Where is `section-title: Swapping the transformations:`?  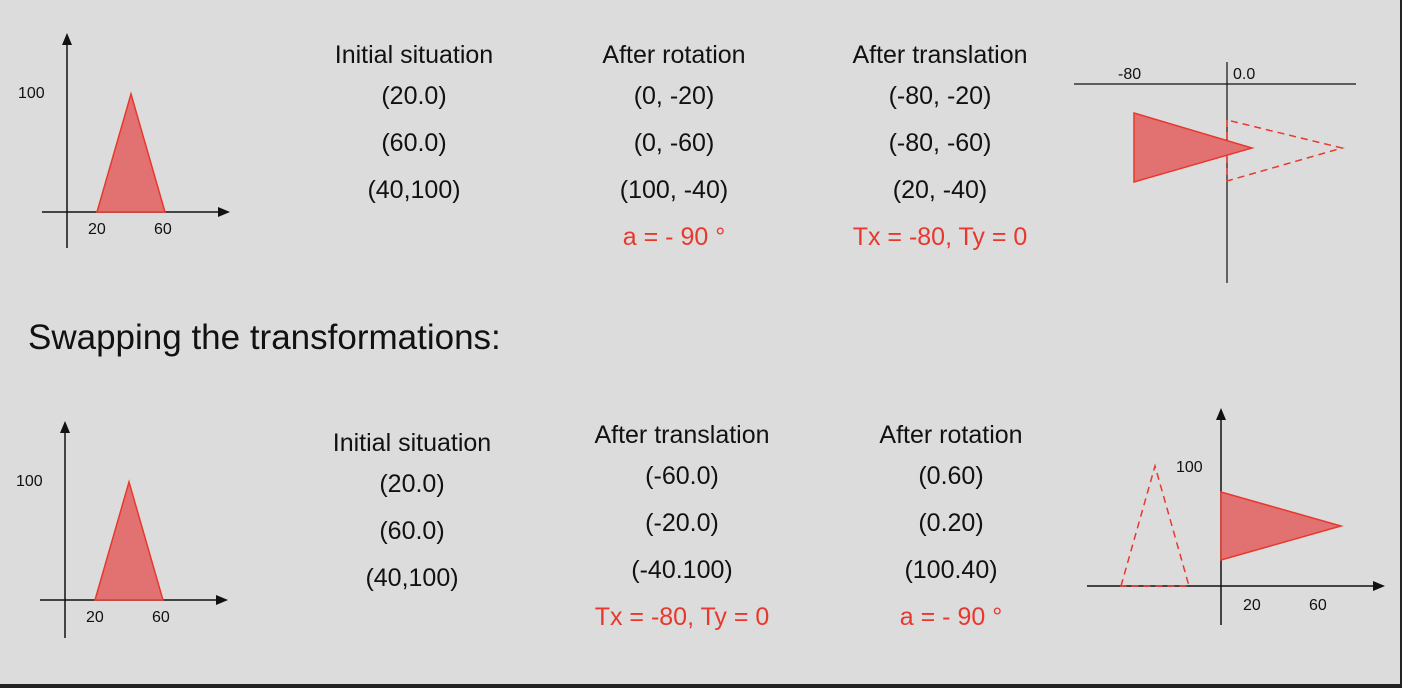 section-title: Swapping the transformations: is located at coordinates (264, 337).